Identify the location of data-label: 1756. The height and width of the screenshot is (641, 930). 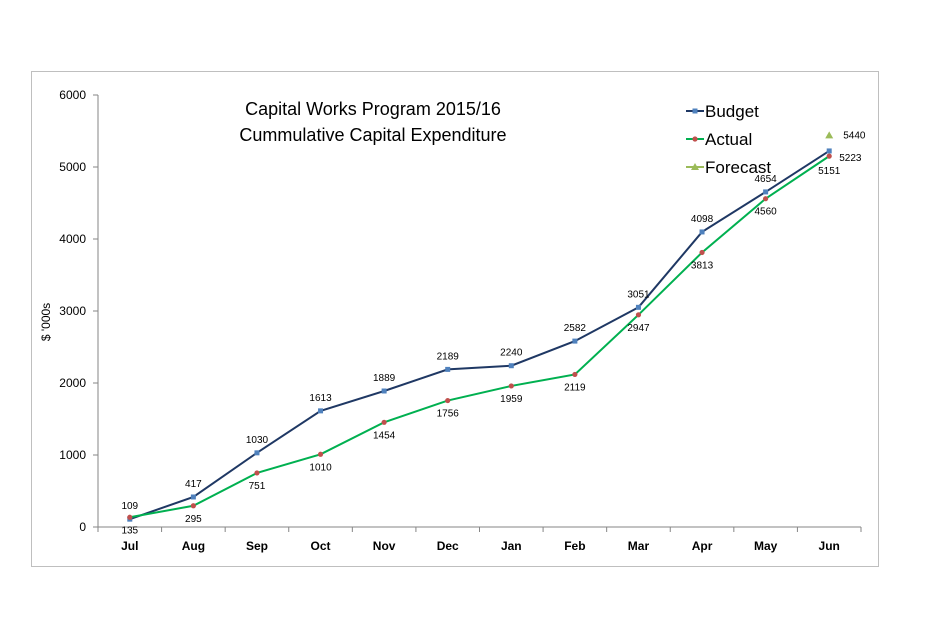
(448, 414).